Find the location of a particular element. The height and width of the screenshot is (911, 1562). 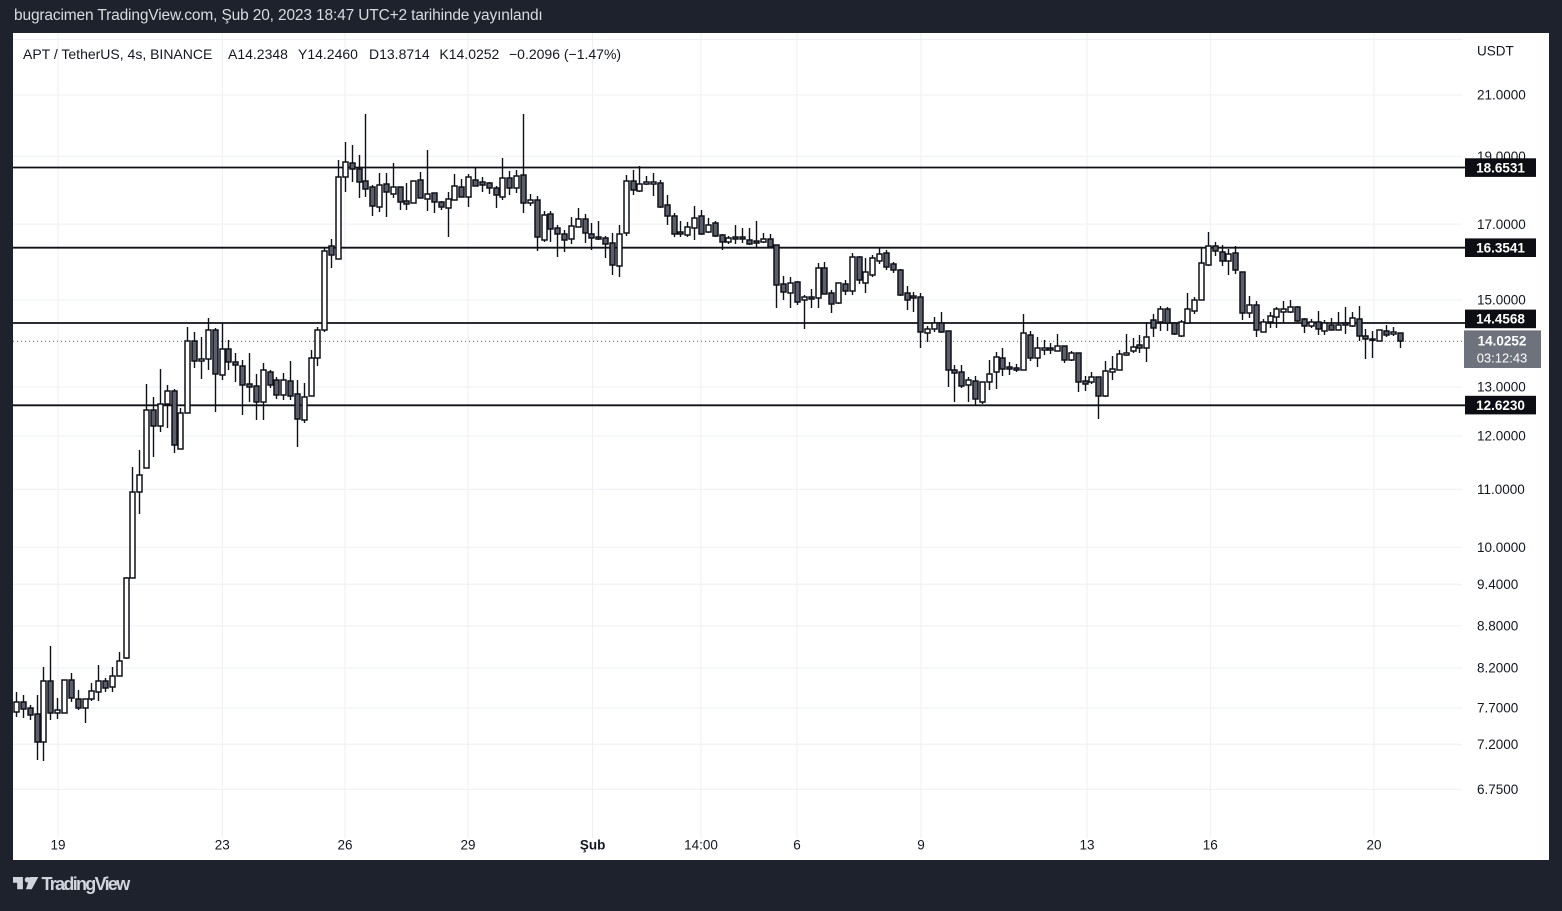

svg-text: 14:00 is located at coordinates (701, 845).